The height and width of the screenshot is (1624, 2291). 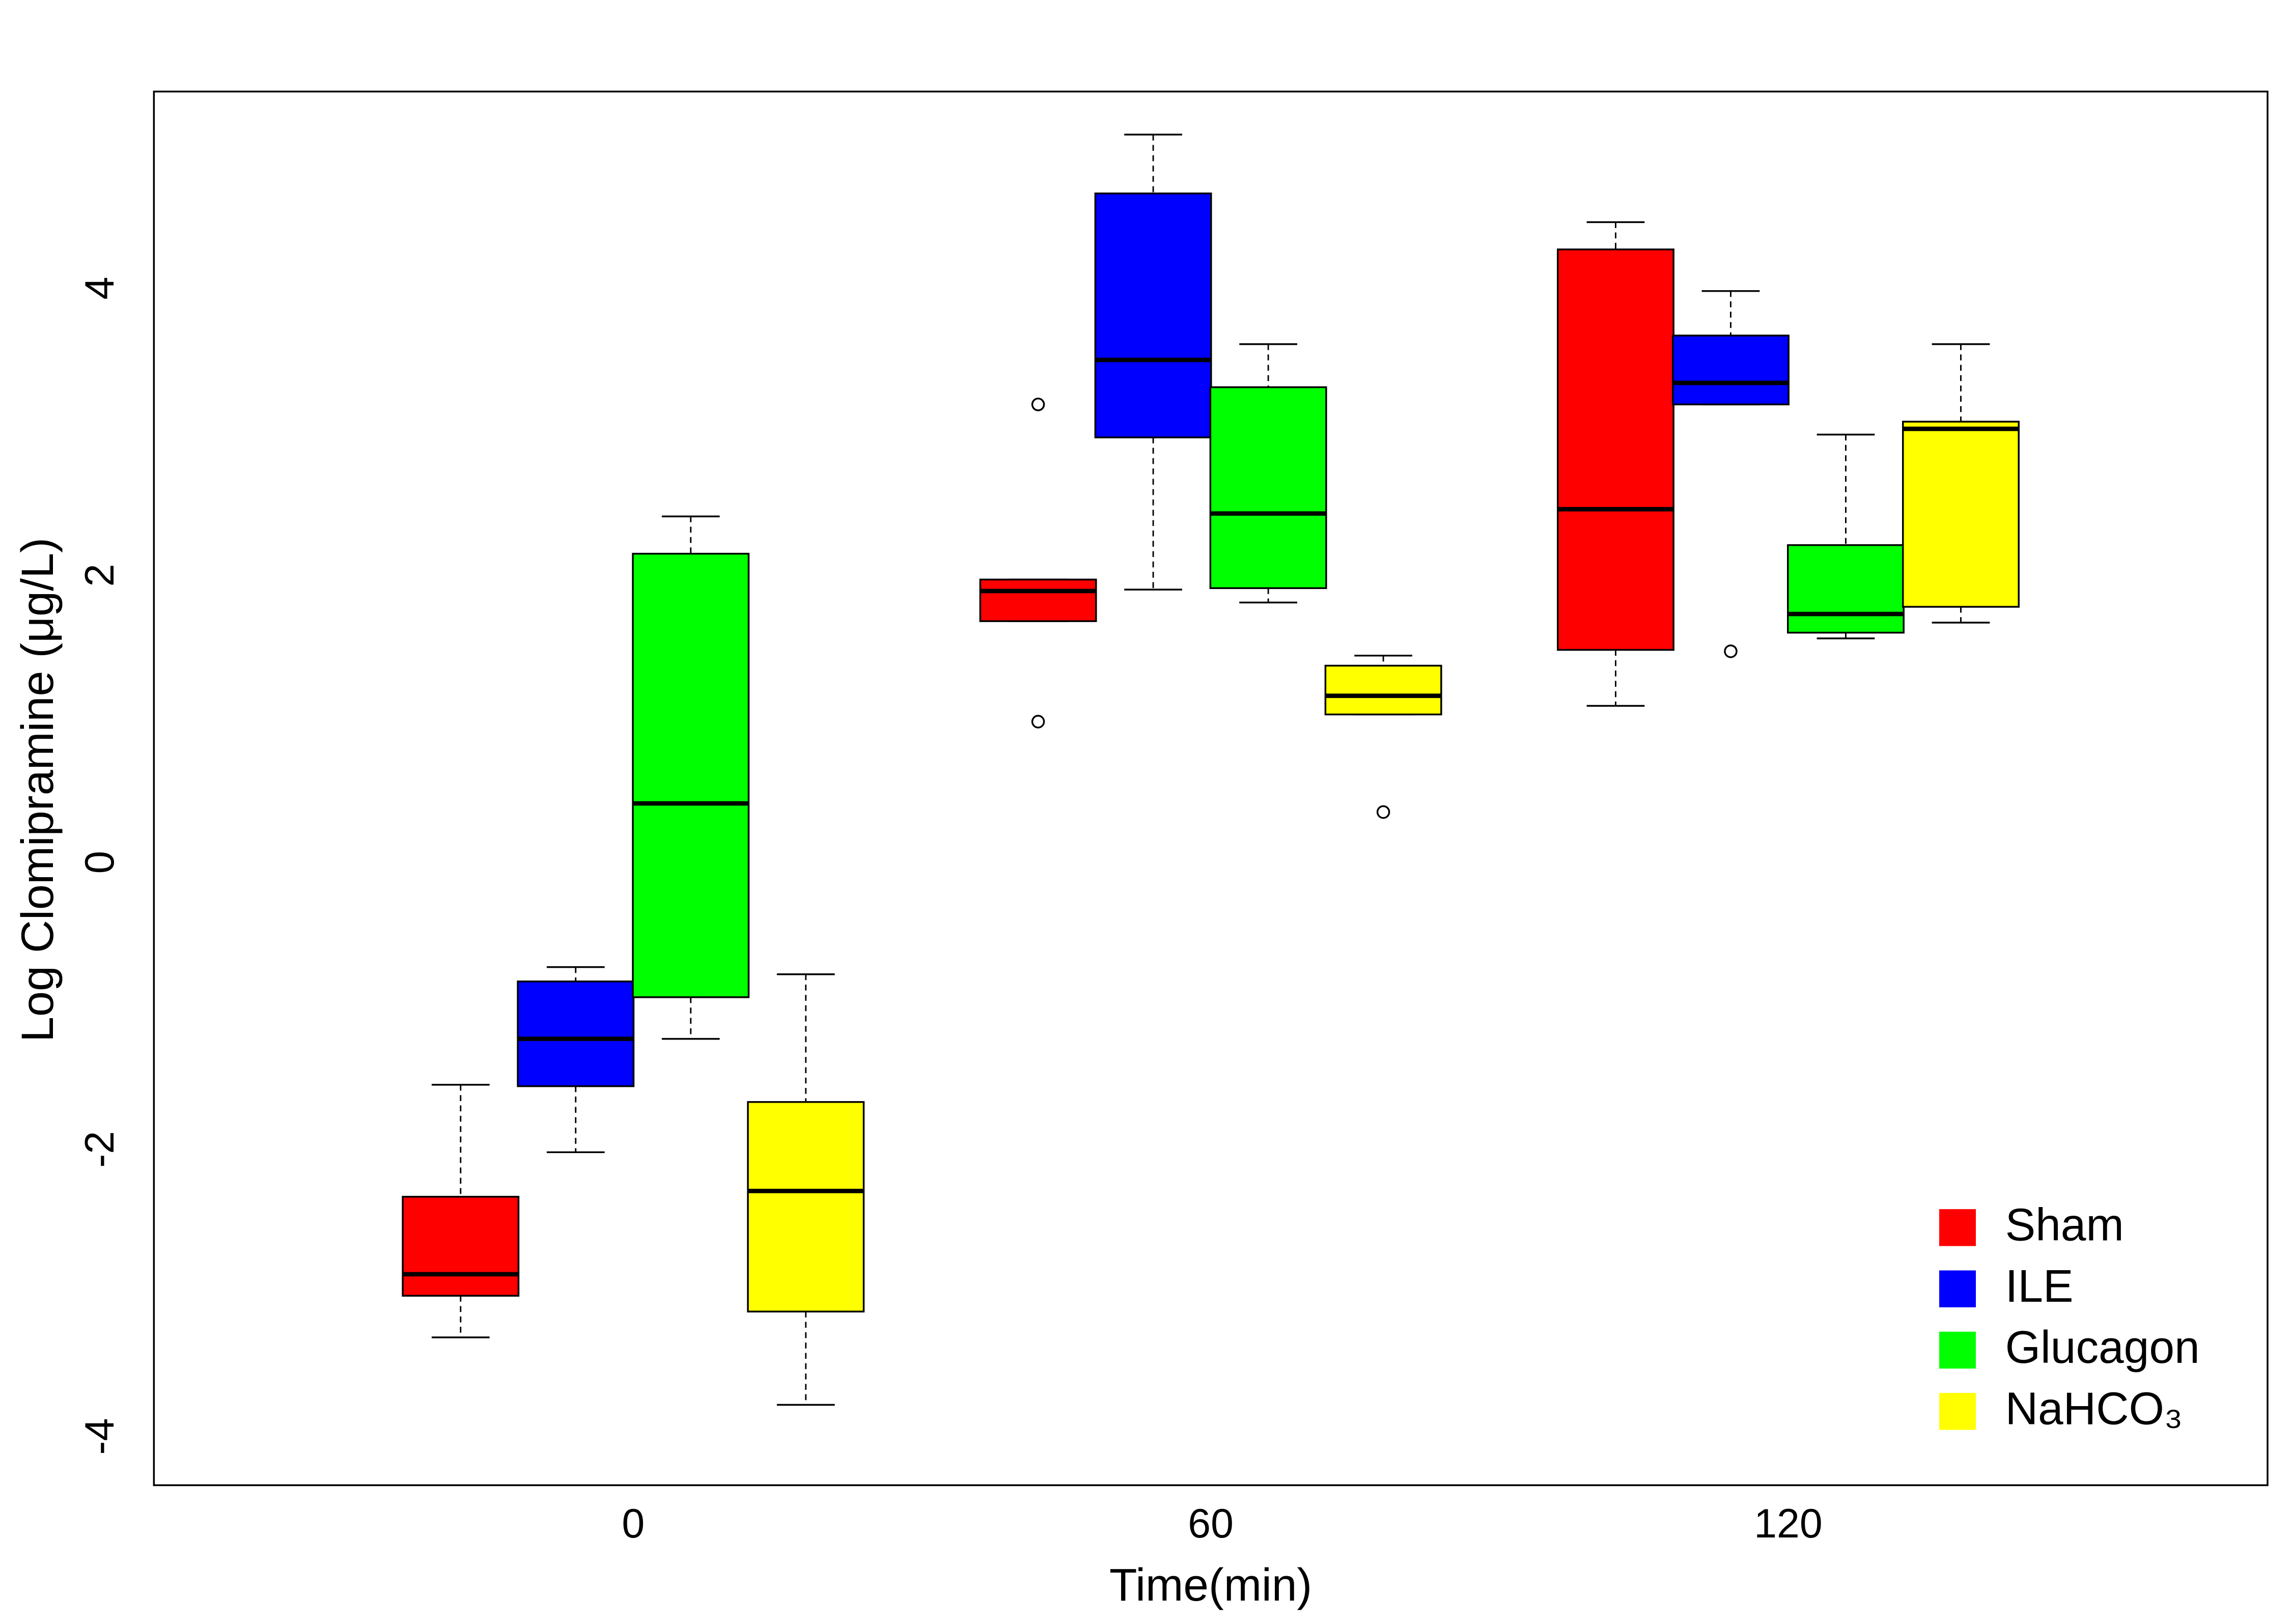 What do you see at coordinates (100, 862) in the screenshot?
I see `y-tick-label: 0` at bounding box center [100, 862].